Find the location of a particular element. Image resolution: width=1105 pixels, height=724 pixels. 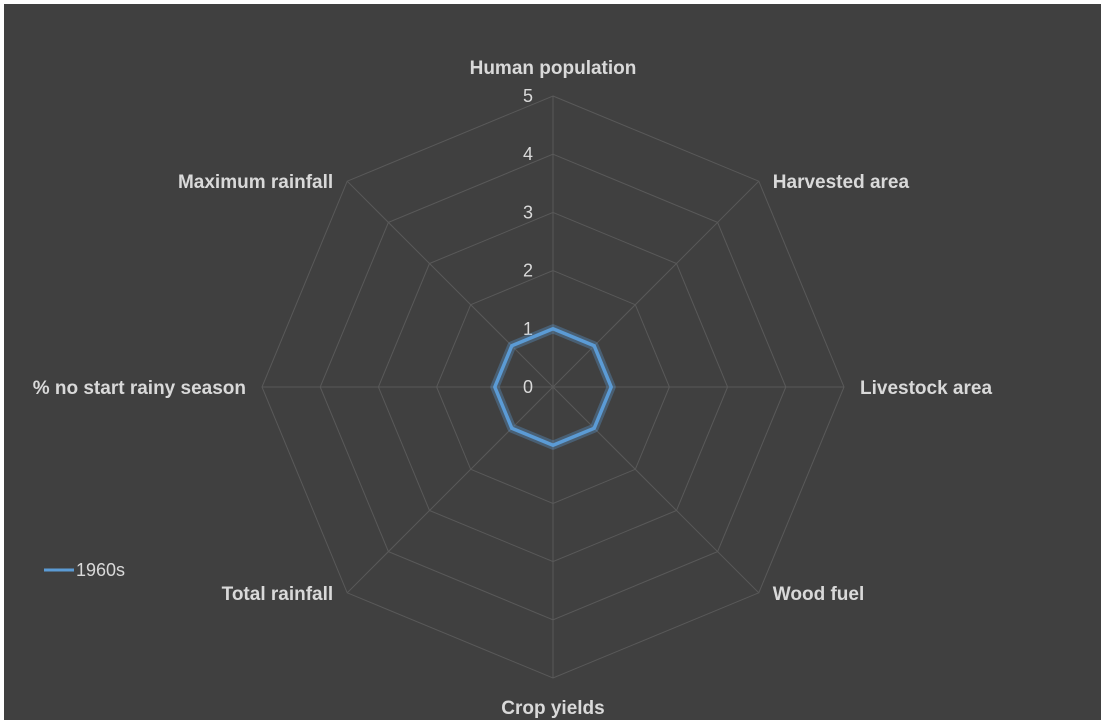

legend: 1960s is located at coordinates (84, 570).